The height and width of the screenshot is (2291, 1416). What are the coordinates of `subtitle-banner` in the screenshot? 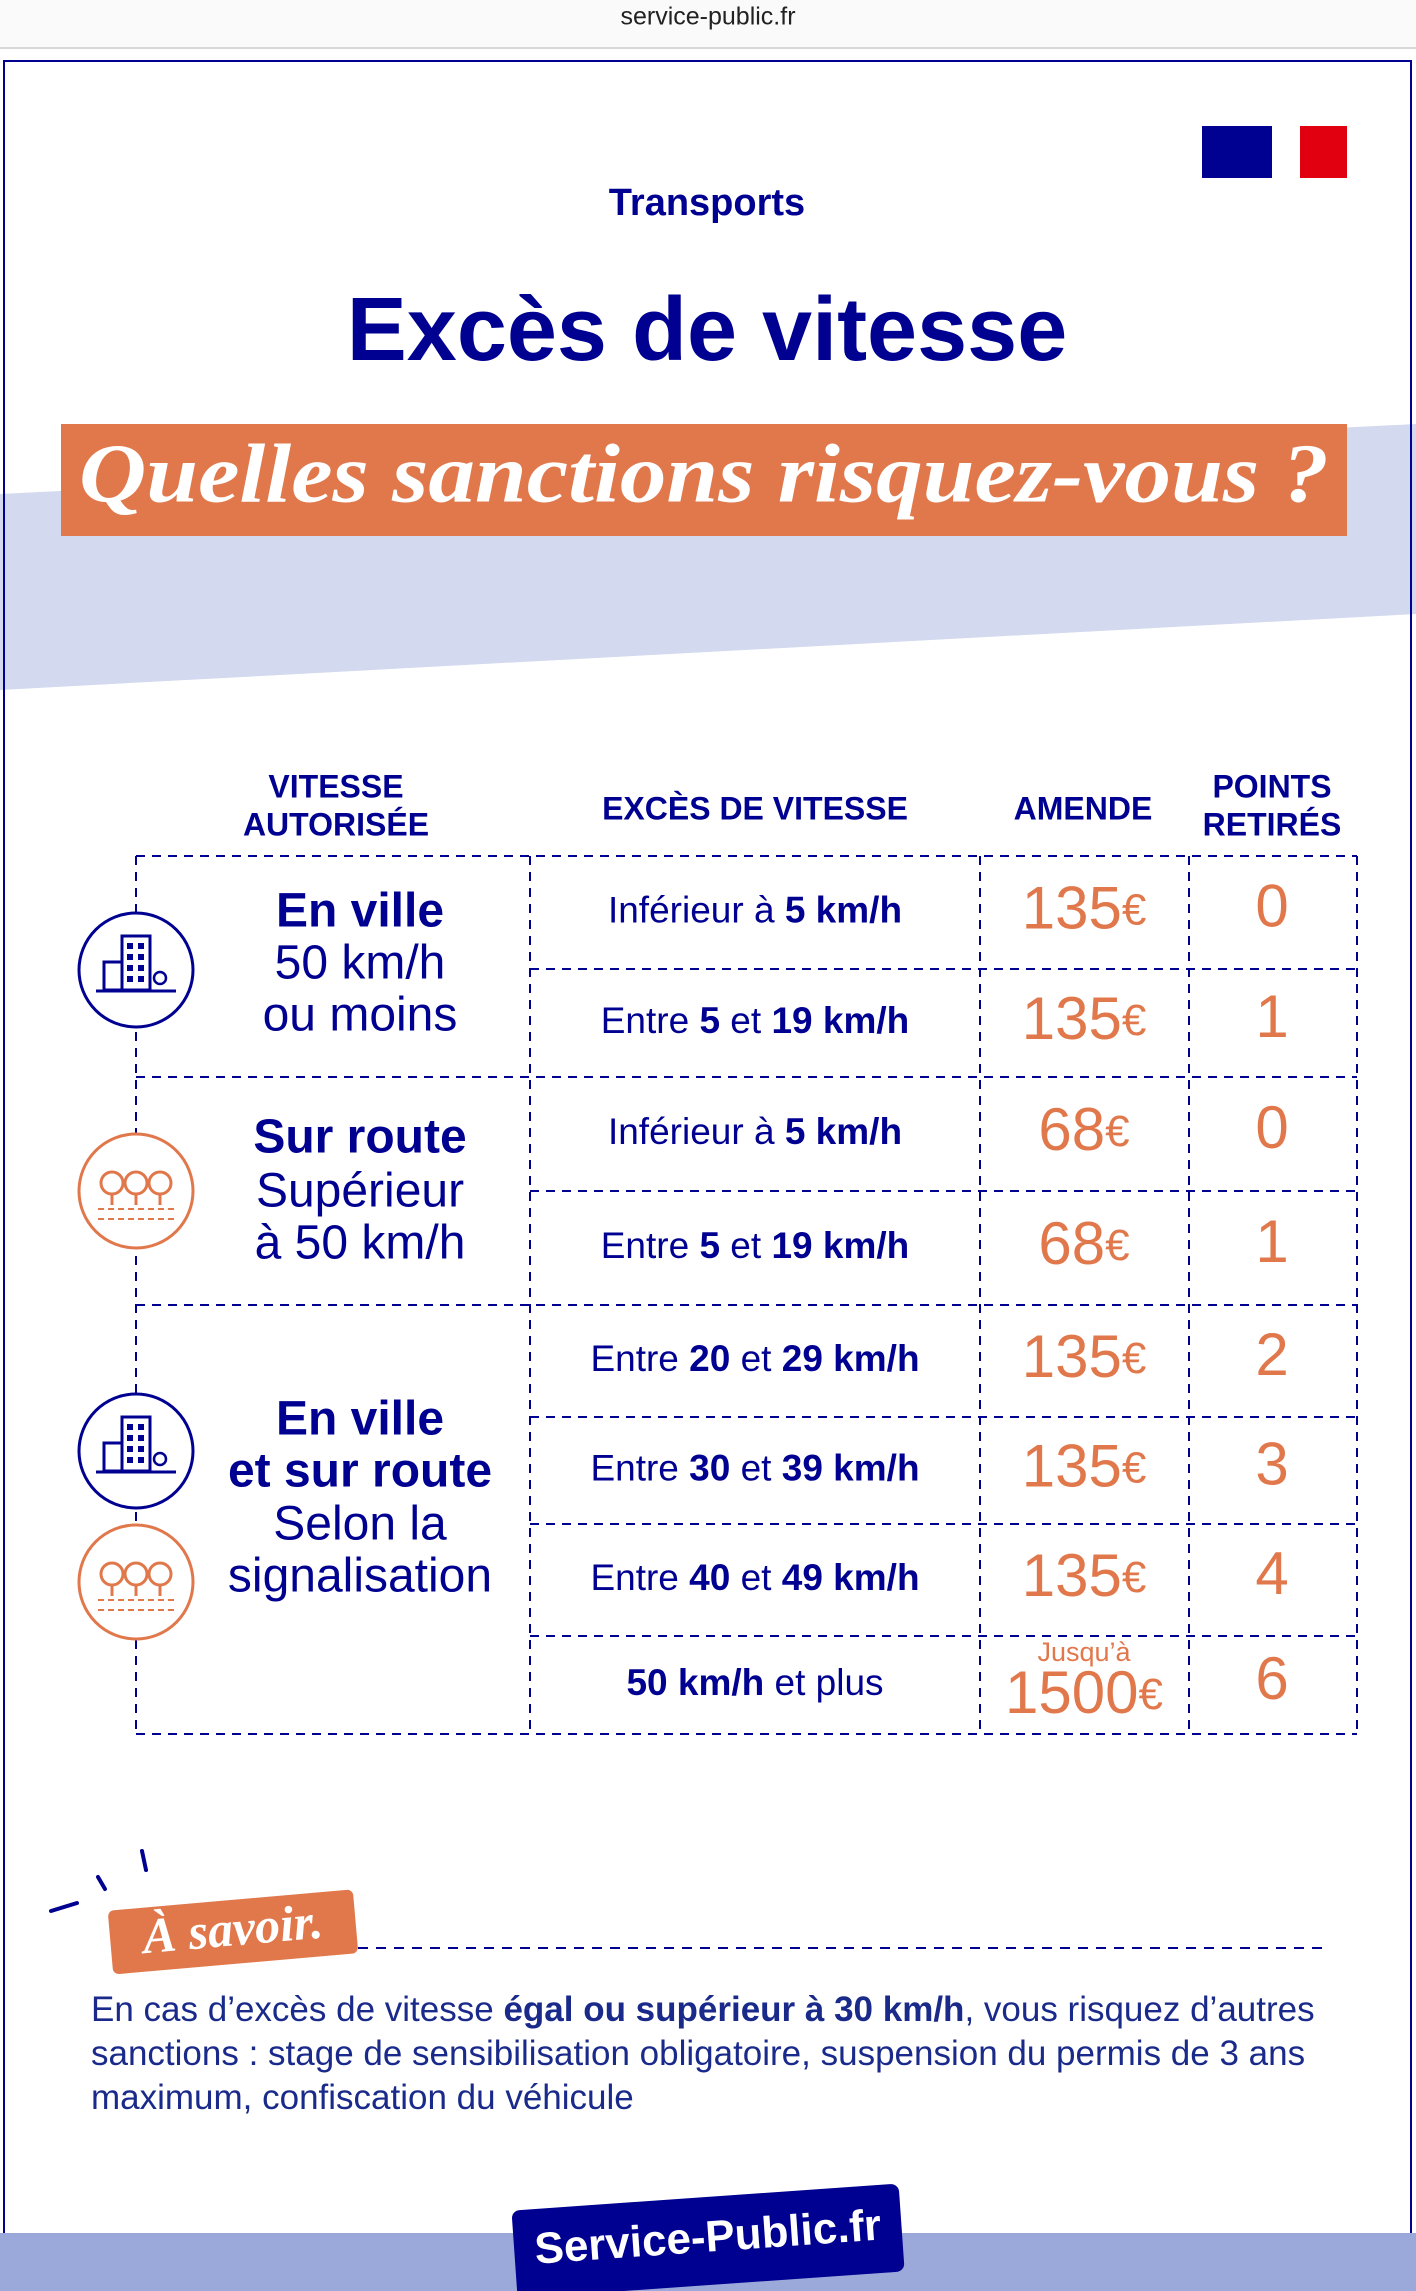 It's located at (704, 480).